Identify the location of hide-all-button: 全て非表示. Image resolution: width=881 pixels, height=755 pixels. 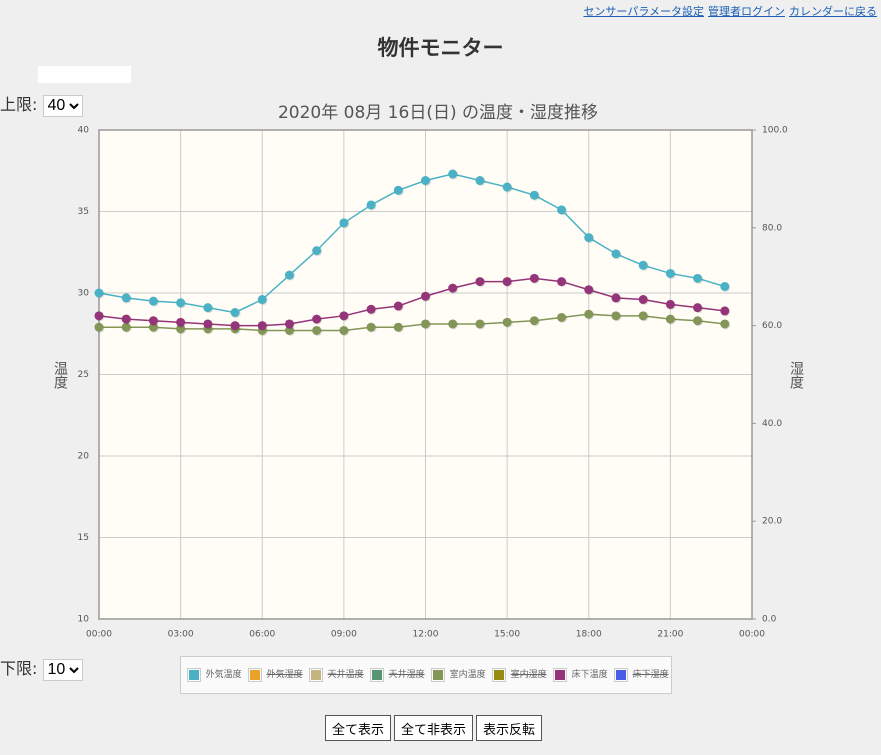
(434, 728).